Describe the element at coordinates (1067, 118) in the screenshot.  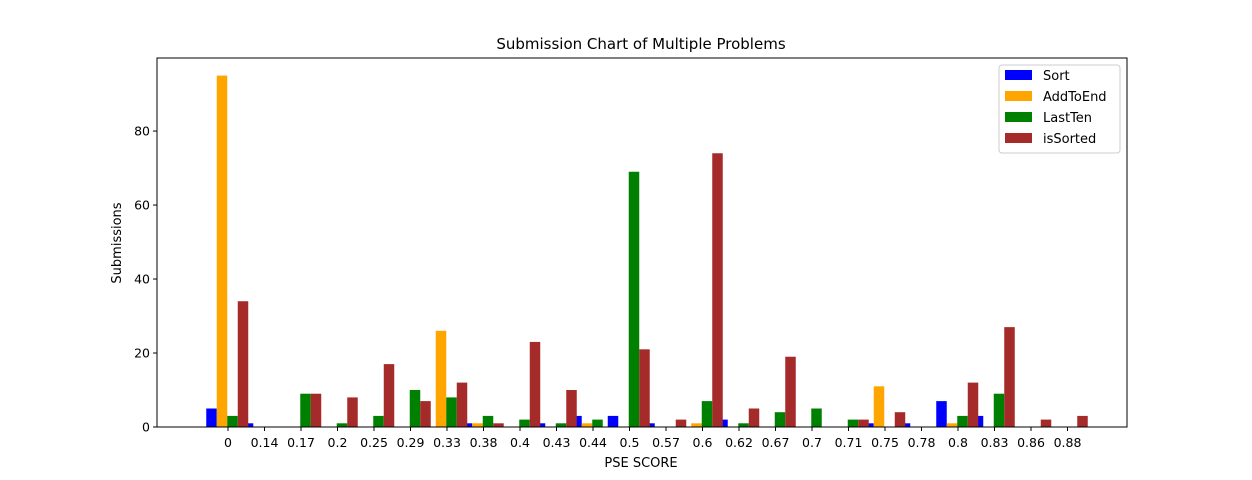
I see `legend-label-lastten: LastTen` at that location.